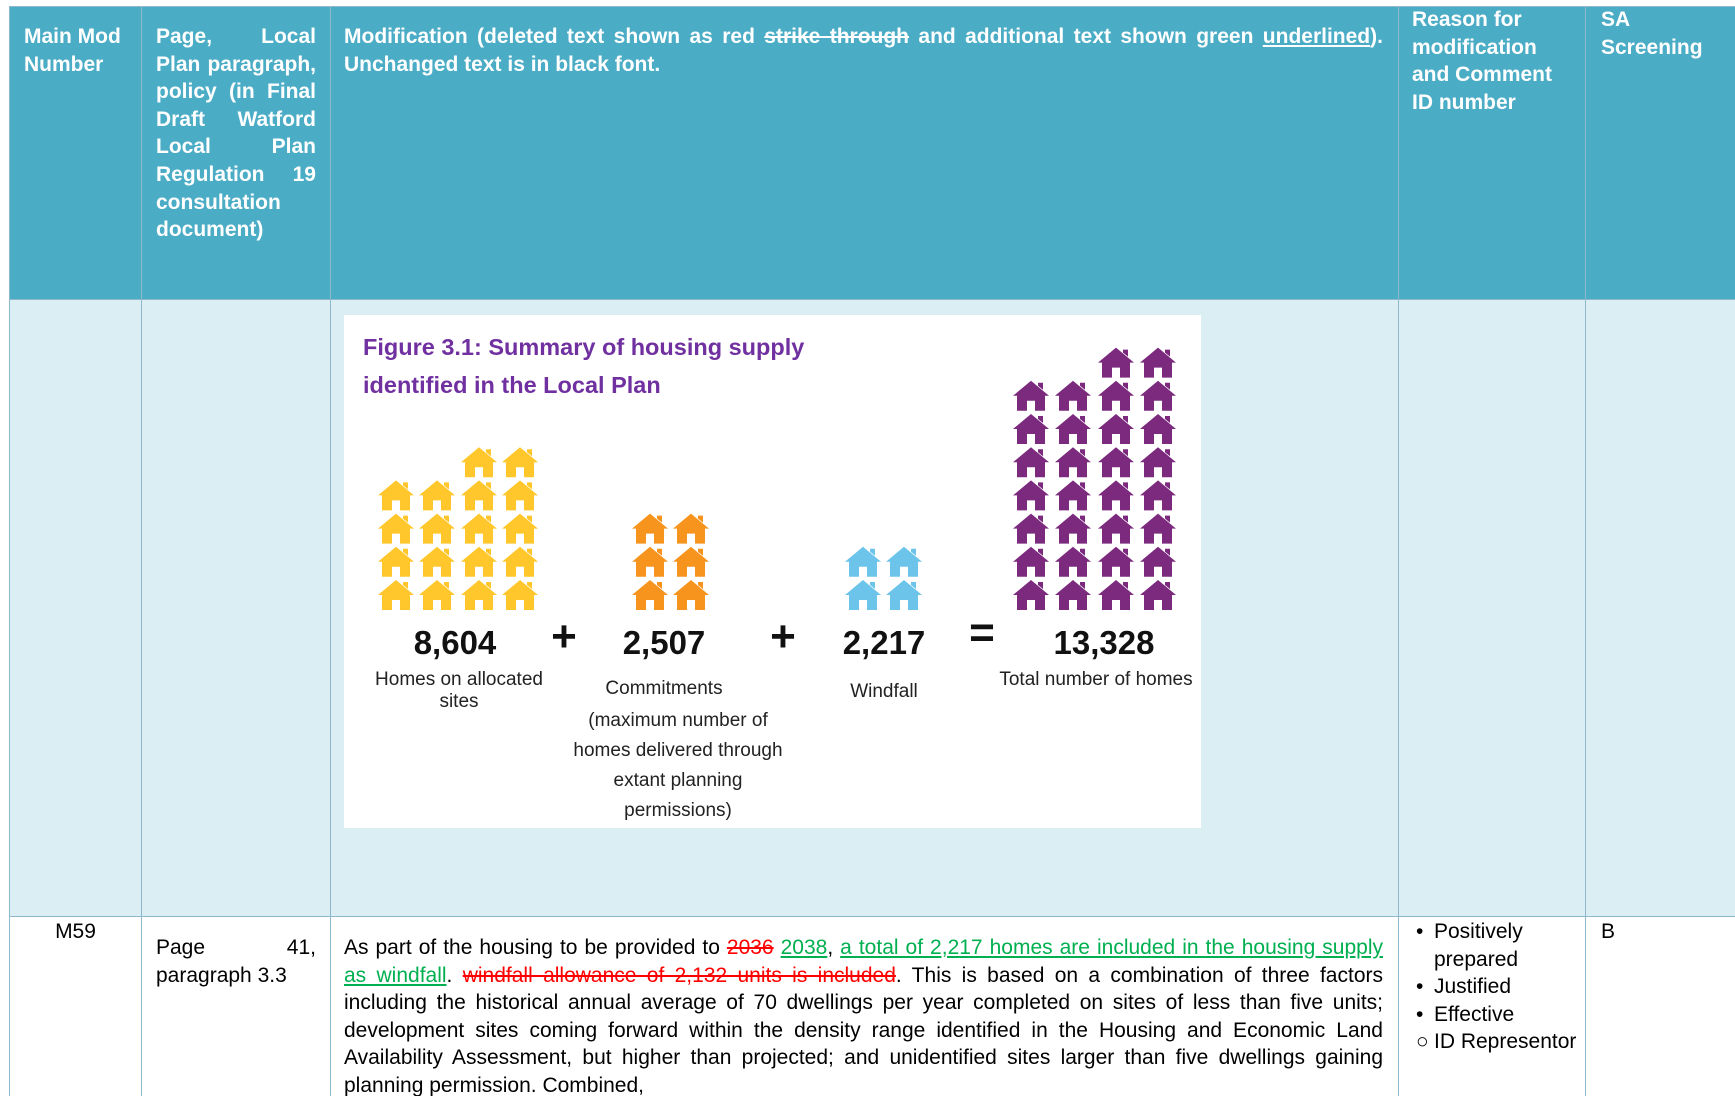 The image size is (1735, 1096). I want to click on deleted-text: strike through, so click(837, 36).